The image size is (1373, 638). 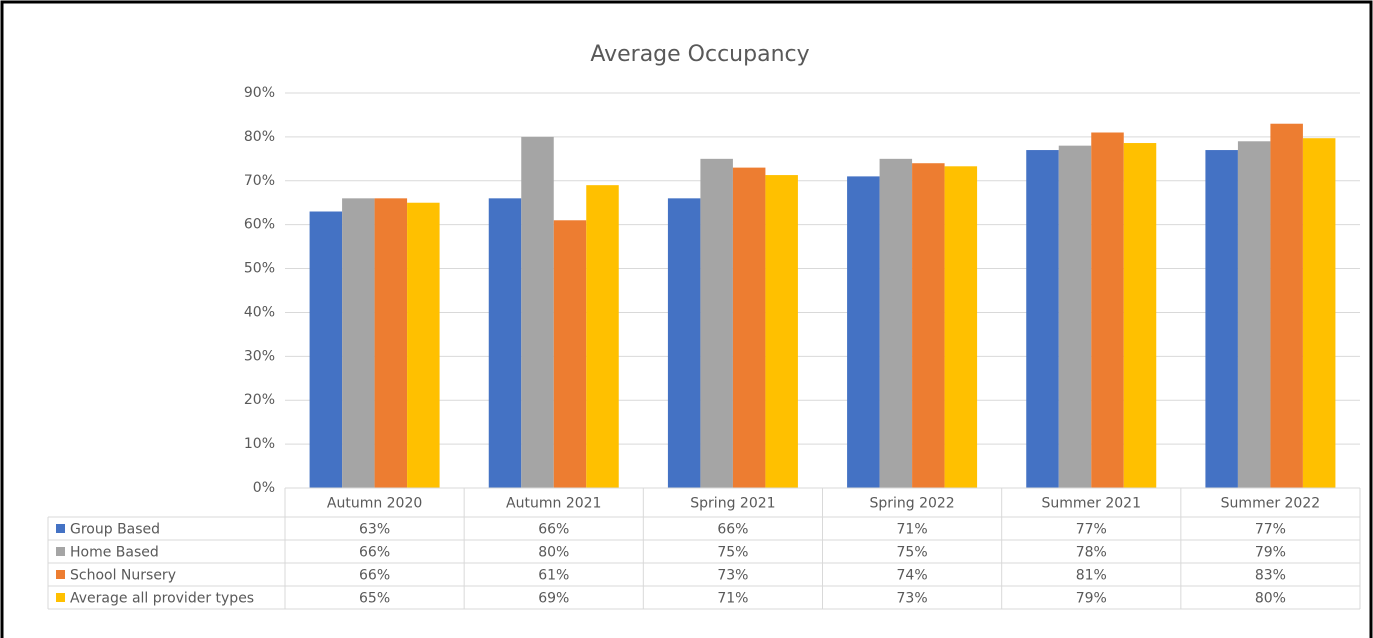 What do you see at coordinates (259, 356) in the screenshot?
I see `y-tick-label: 30%` at bounding box center [259, 356].